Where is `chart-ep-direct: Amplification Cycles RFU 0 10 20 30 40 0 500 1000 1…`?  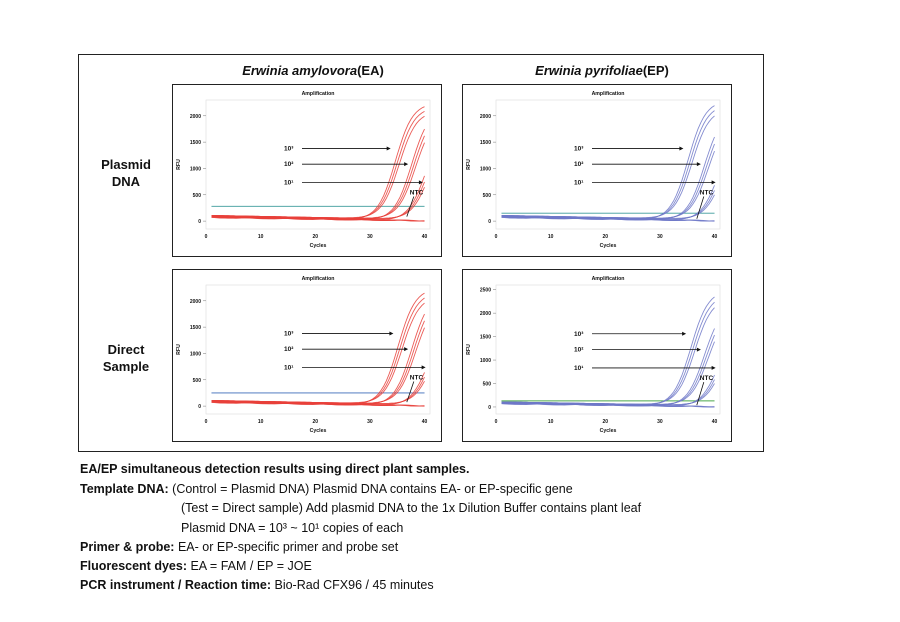 chart-ep-direct: Amplification Cycles RFU 0 10 20 30 40 0 500 1000 1… is located at coordinates (597, 355).